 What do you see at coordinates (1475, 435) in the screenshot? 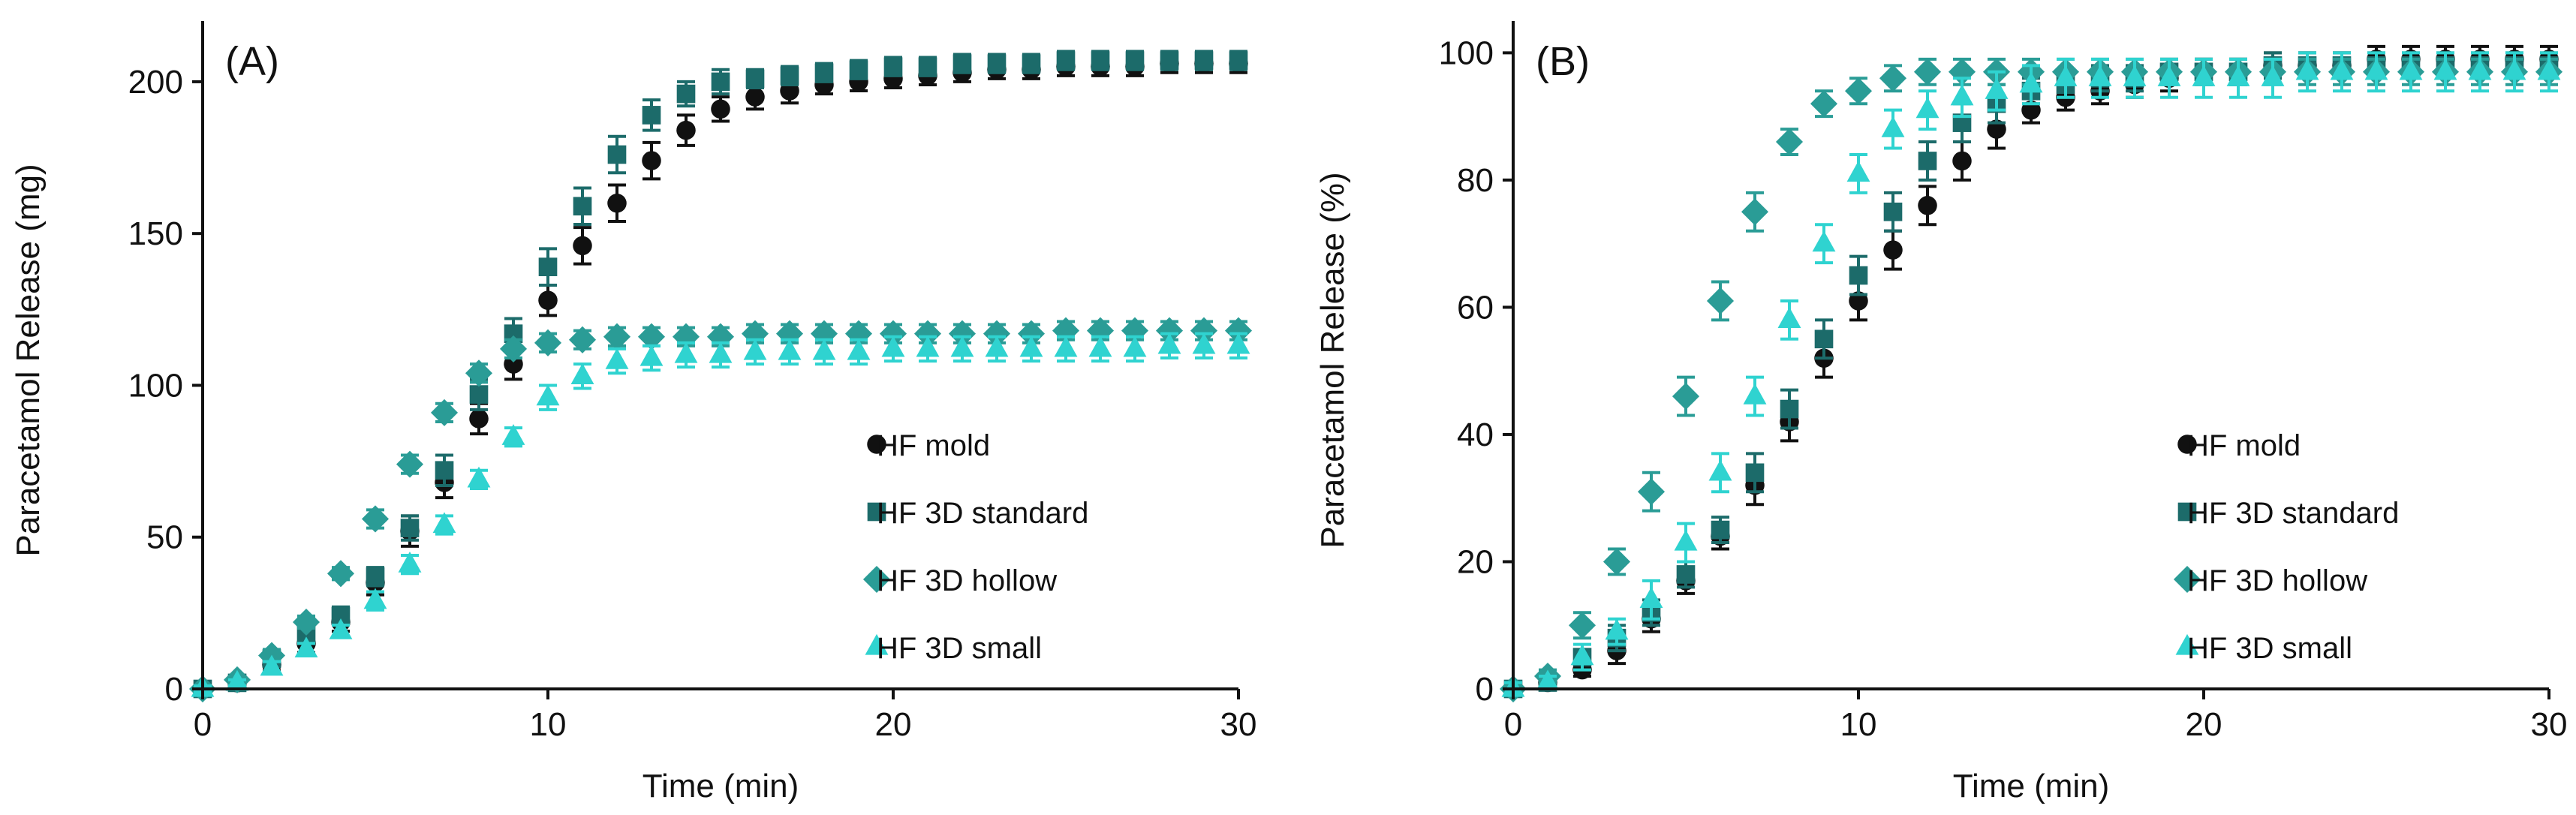
I see `y-tick-label: 40` at bounding box center [1475, 435].